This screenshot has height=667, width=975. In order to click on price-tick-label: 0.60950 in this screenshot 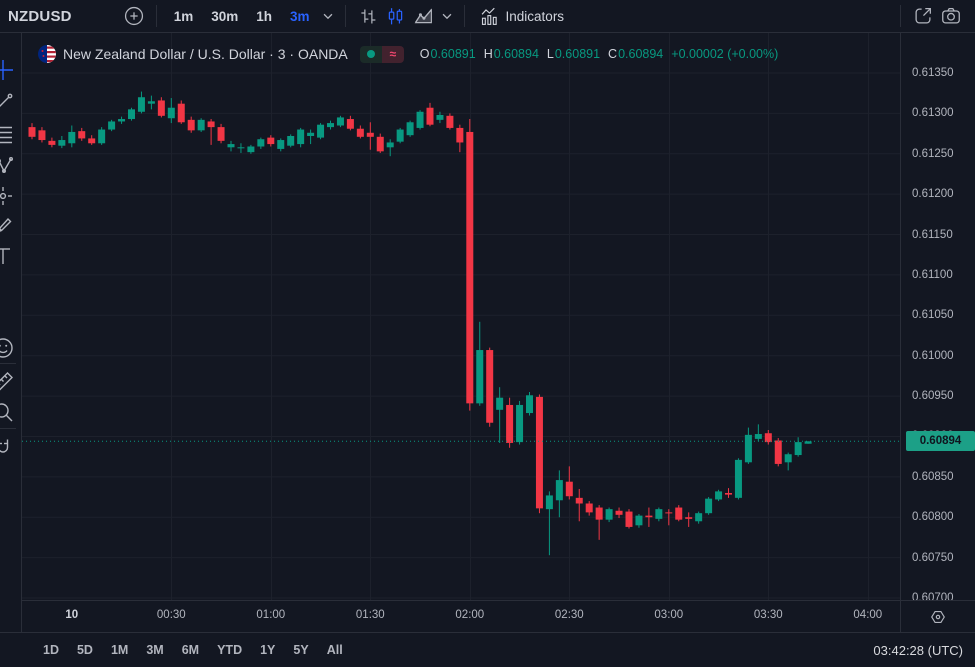, I will do `click(933, 396)`.